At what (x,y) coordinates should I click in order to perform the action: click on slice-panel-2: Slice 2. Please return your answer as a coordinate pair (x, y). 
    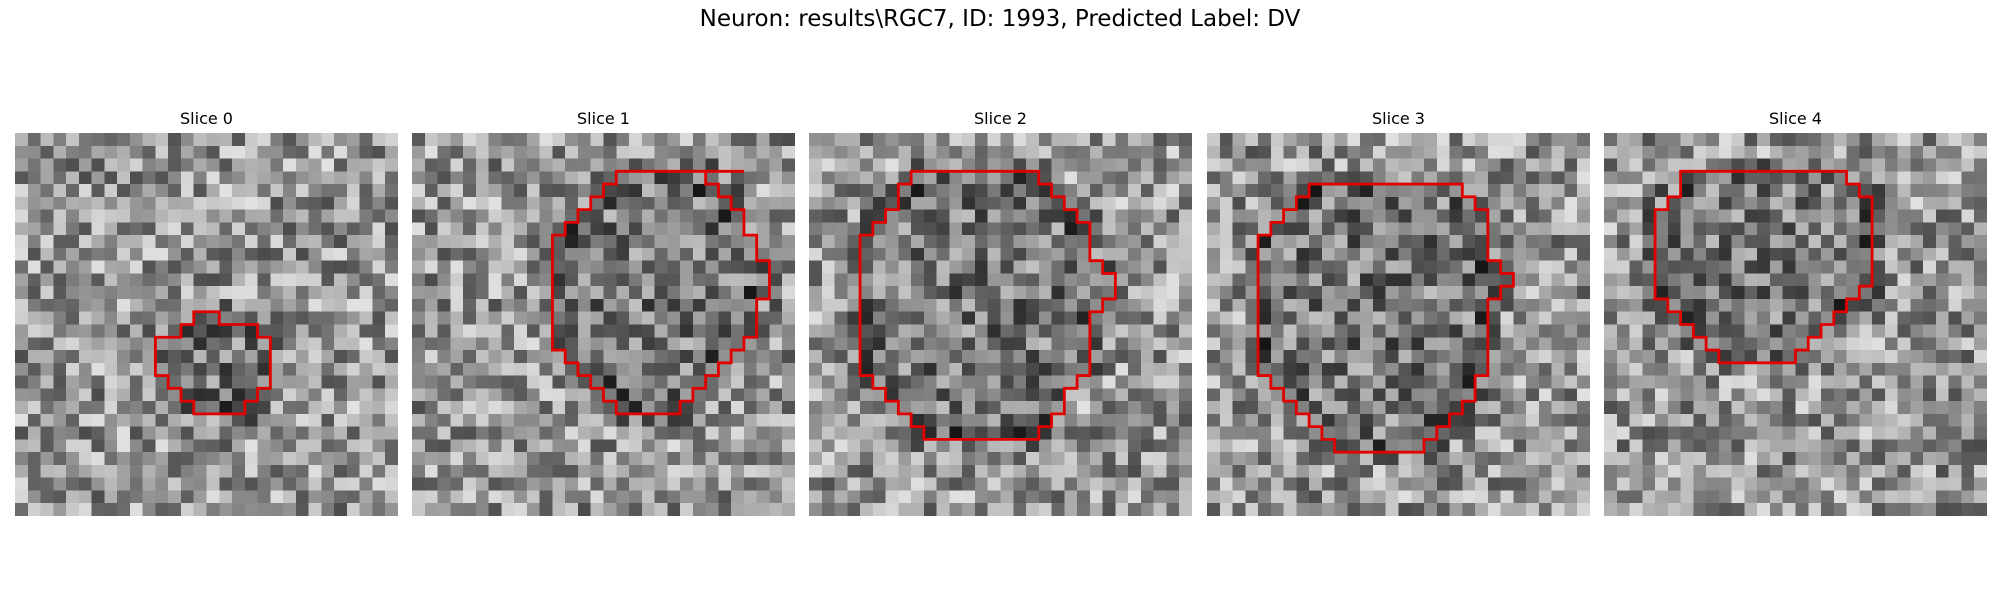
    Looking at the image, I should click on (1000, 312).